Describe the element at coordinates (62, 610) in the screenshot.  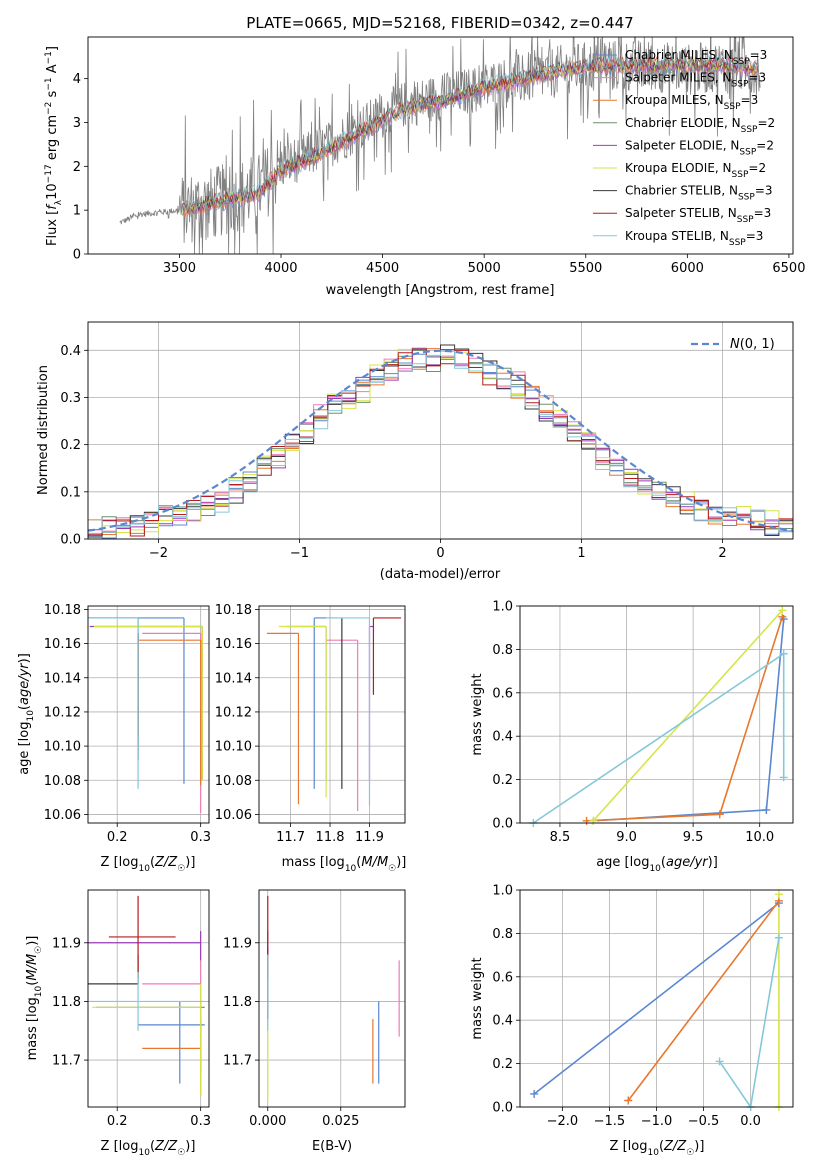
I see `y-tick-label: 10.18` at that location.